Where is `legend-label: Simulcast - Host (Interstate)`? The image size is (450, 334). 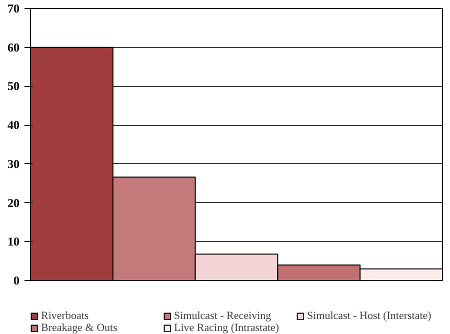 legend-label: Simulcast - Host (Interstate) is located at coordinates (369, 316).